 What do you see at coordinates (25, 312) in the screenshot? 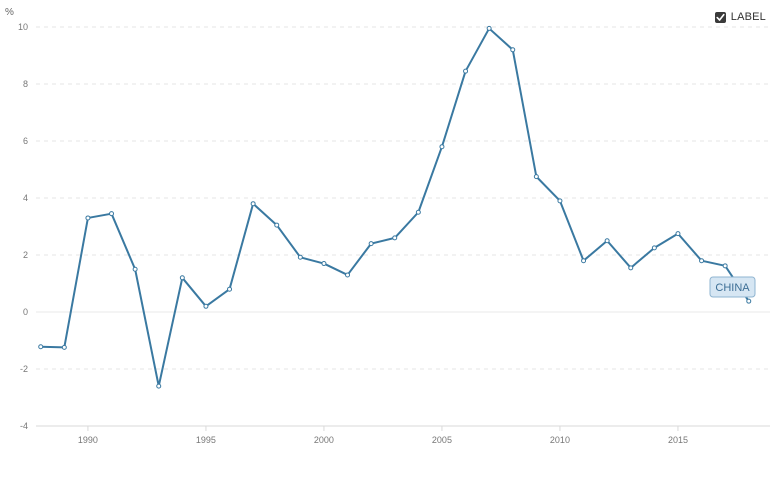
I see `y-tick-label: 0` at bounding box center [25, 312].